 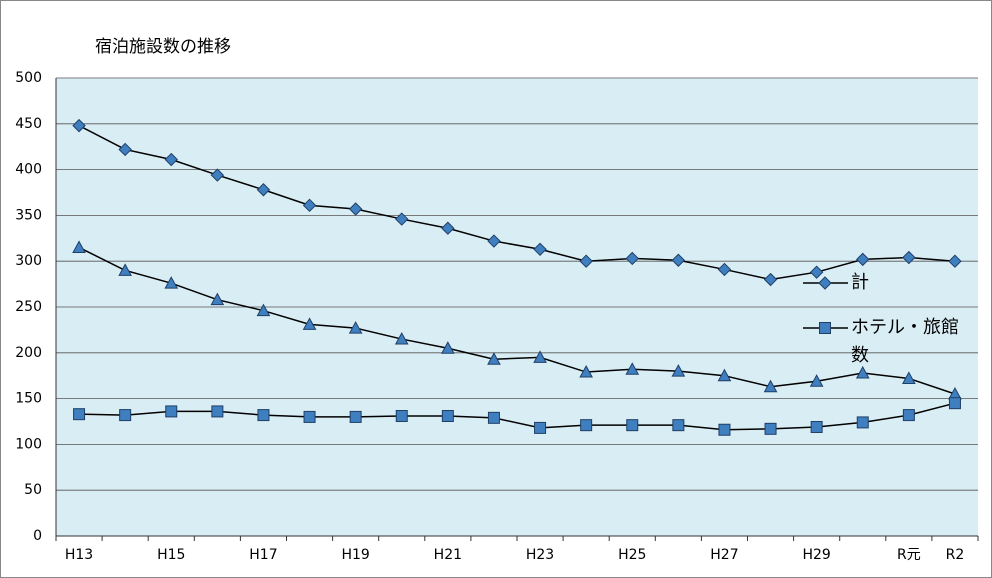 I want to click on x-tick-label: R2, so click(x=955, y=555).